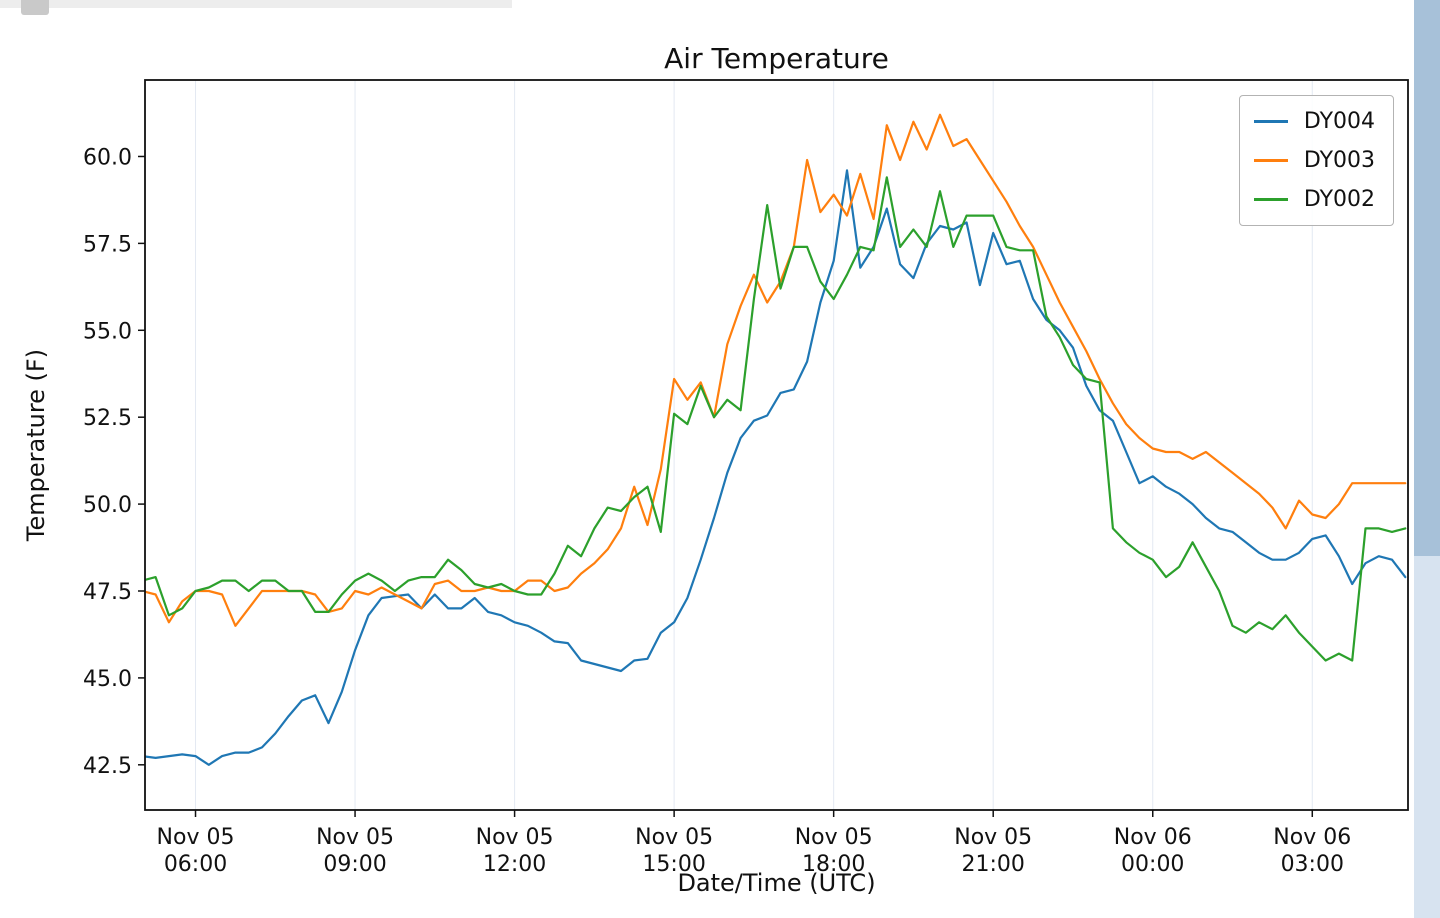 The image size is (1440, 918). I want to click on legend-item-DY003: DY003, so click(1314, 160).